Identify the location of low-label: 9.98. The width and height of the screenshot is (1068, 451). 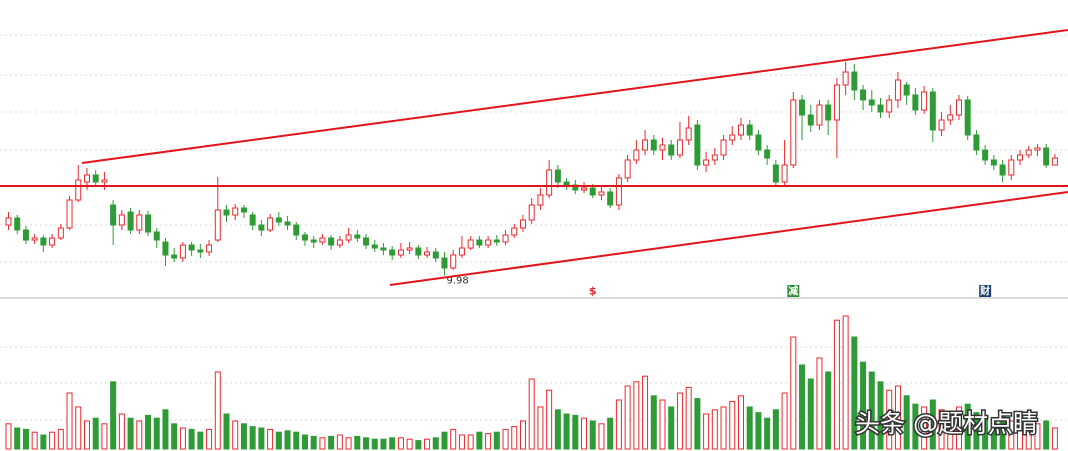
(458, 281).